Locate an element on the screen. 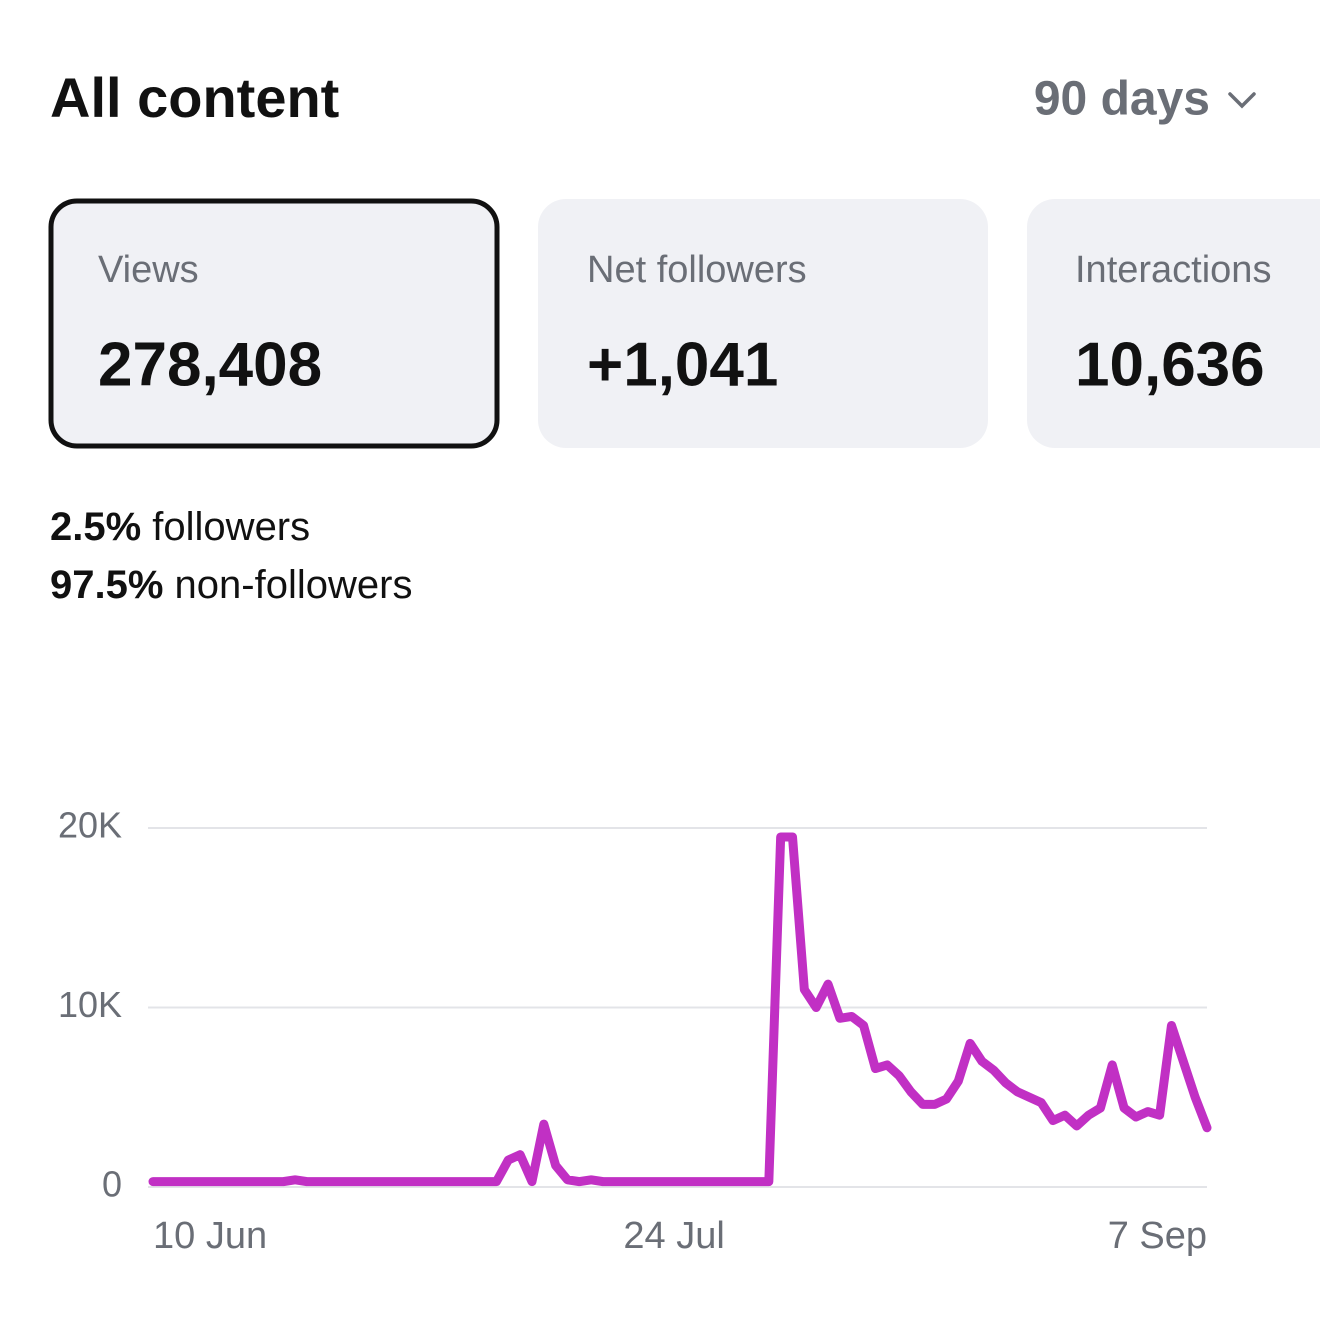 The image size is (1320, 1330). card: Net followers +1,041 is located at coordinates (763, 323).